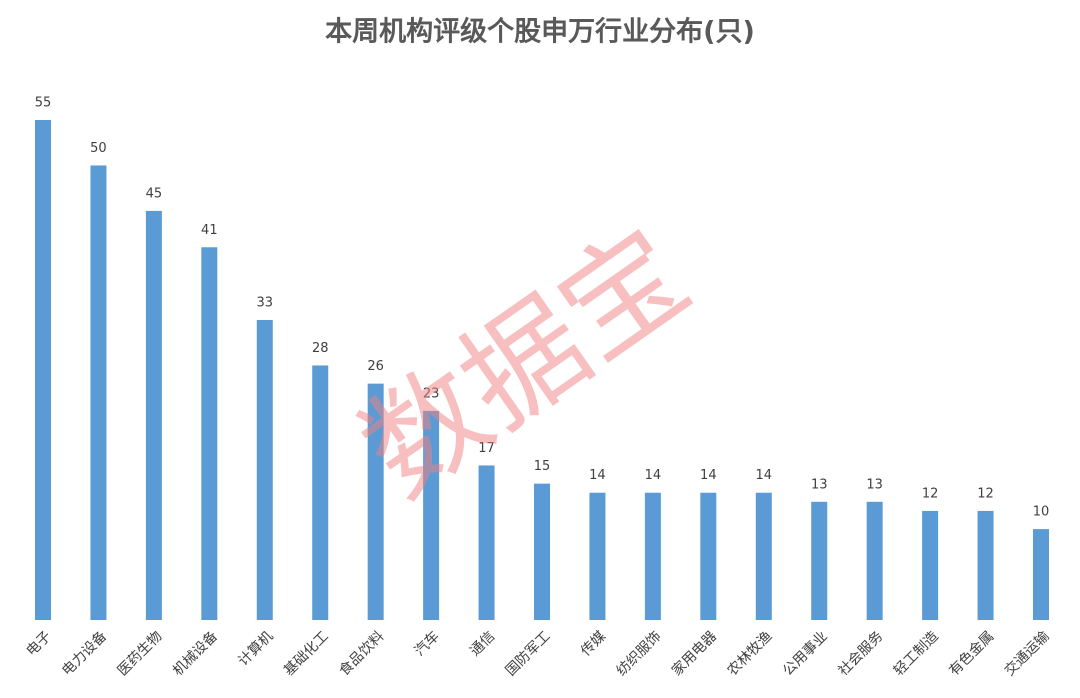  Describe the element at coordinates (542, 466) in the screenshot. I see `data-label: 15` at that location.